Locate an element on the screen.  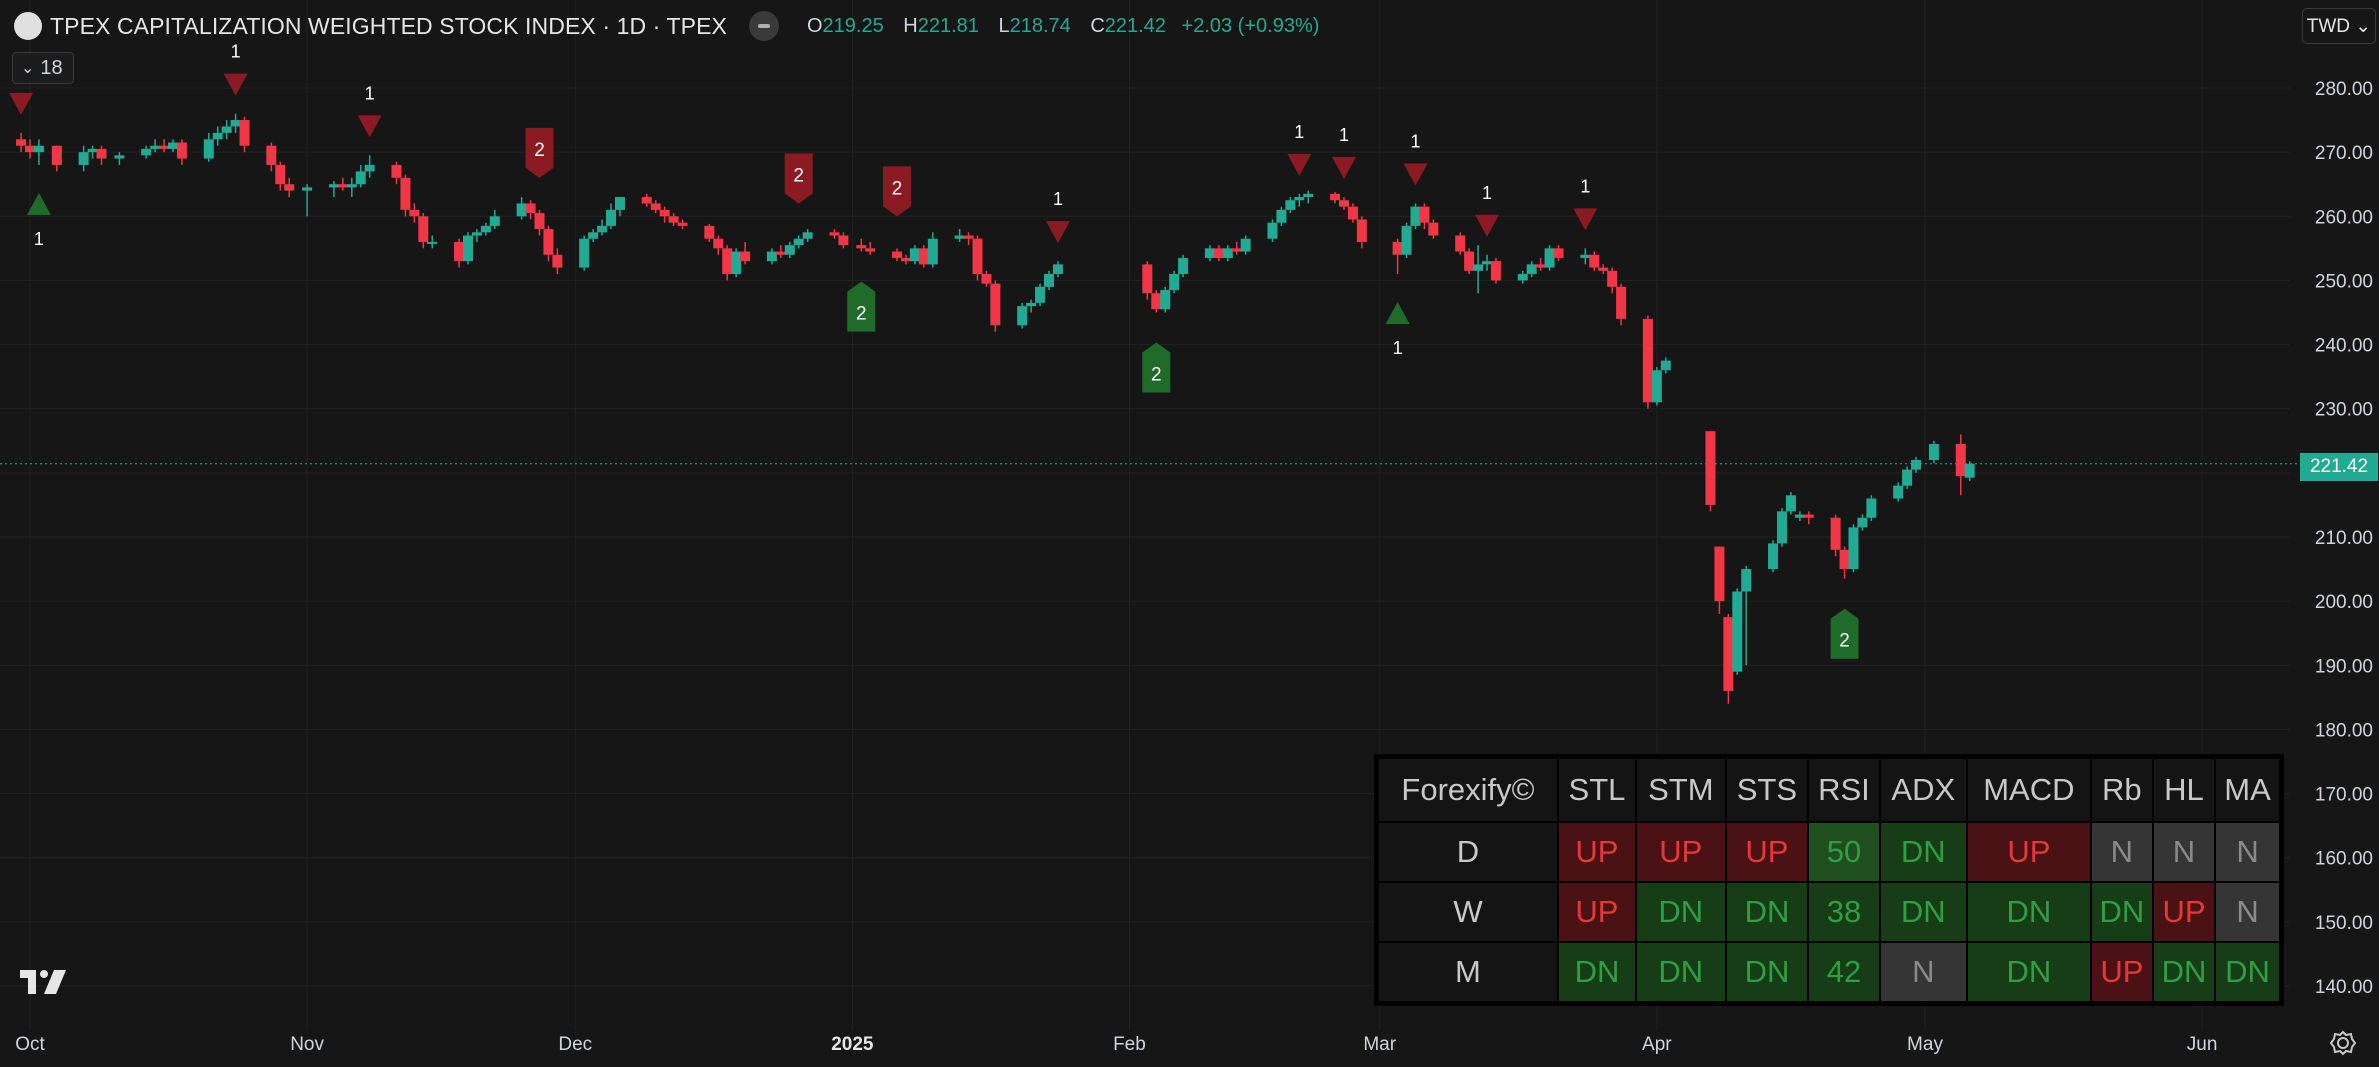
tradingview-logo-icon is located at coordinates (46, 981).